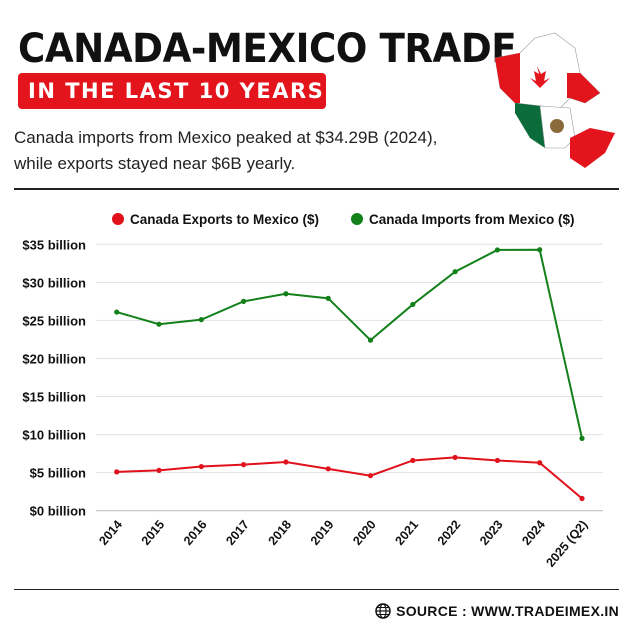 The width and height of the screenshot is (633, 633). I want to click on subtitle-banner: IN THE LAST 10 YEARS, so click(172, 91).